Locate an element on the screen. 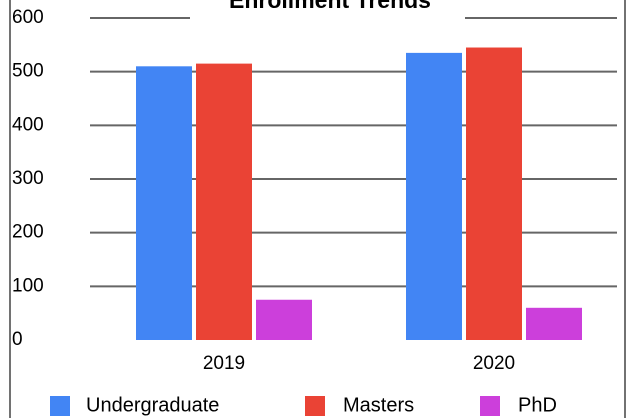  y-tick-label: 100 is located at coordinates (28, 285).